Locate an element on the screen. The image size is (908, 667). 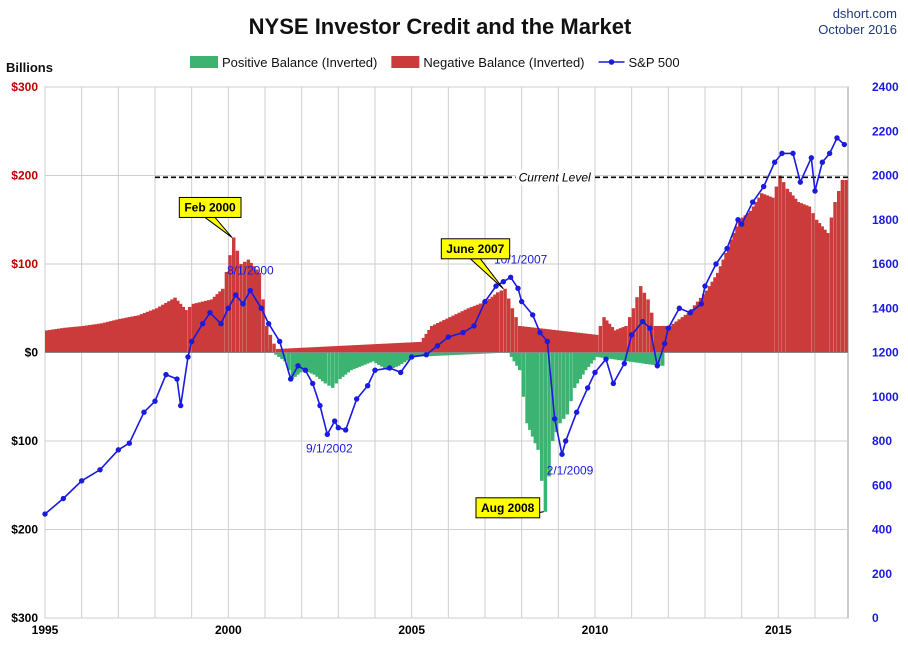
right-tick-label: 1200 is located at coordinates (885, 353).